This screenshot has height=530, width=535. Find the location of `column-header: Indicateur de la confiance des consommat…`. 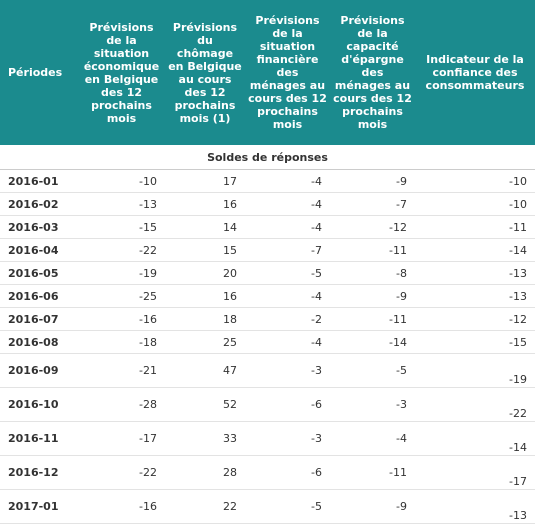

column-header: Indicateur de la confiance des consommat… is located at coordinates (475, 72).